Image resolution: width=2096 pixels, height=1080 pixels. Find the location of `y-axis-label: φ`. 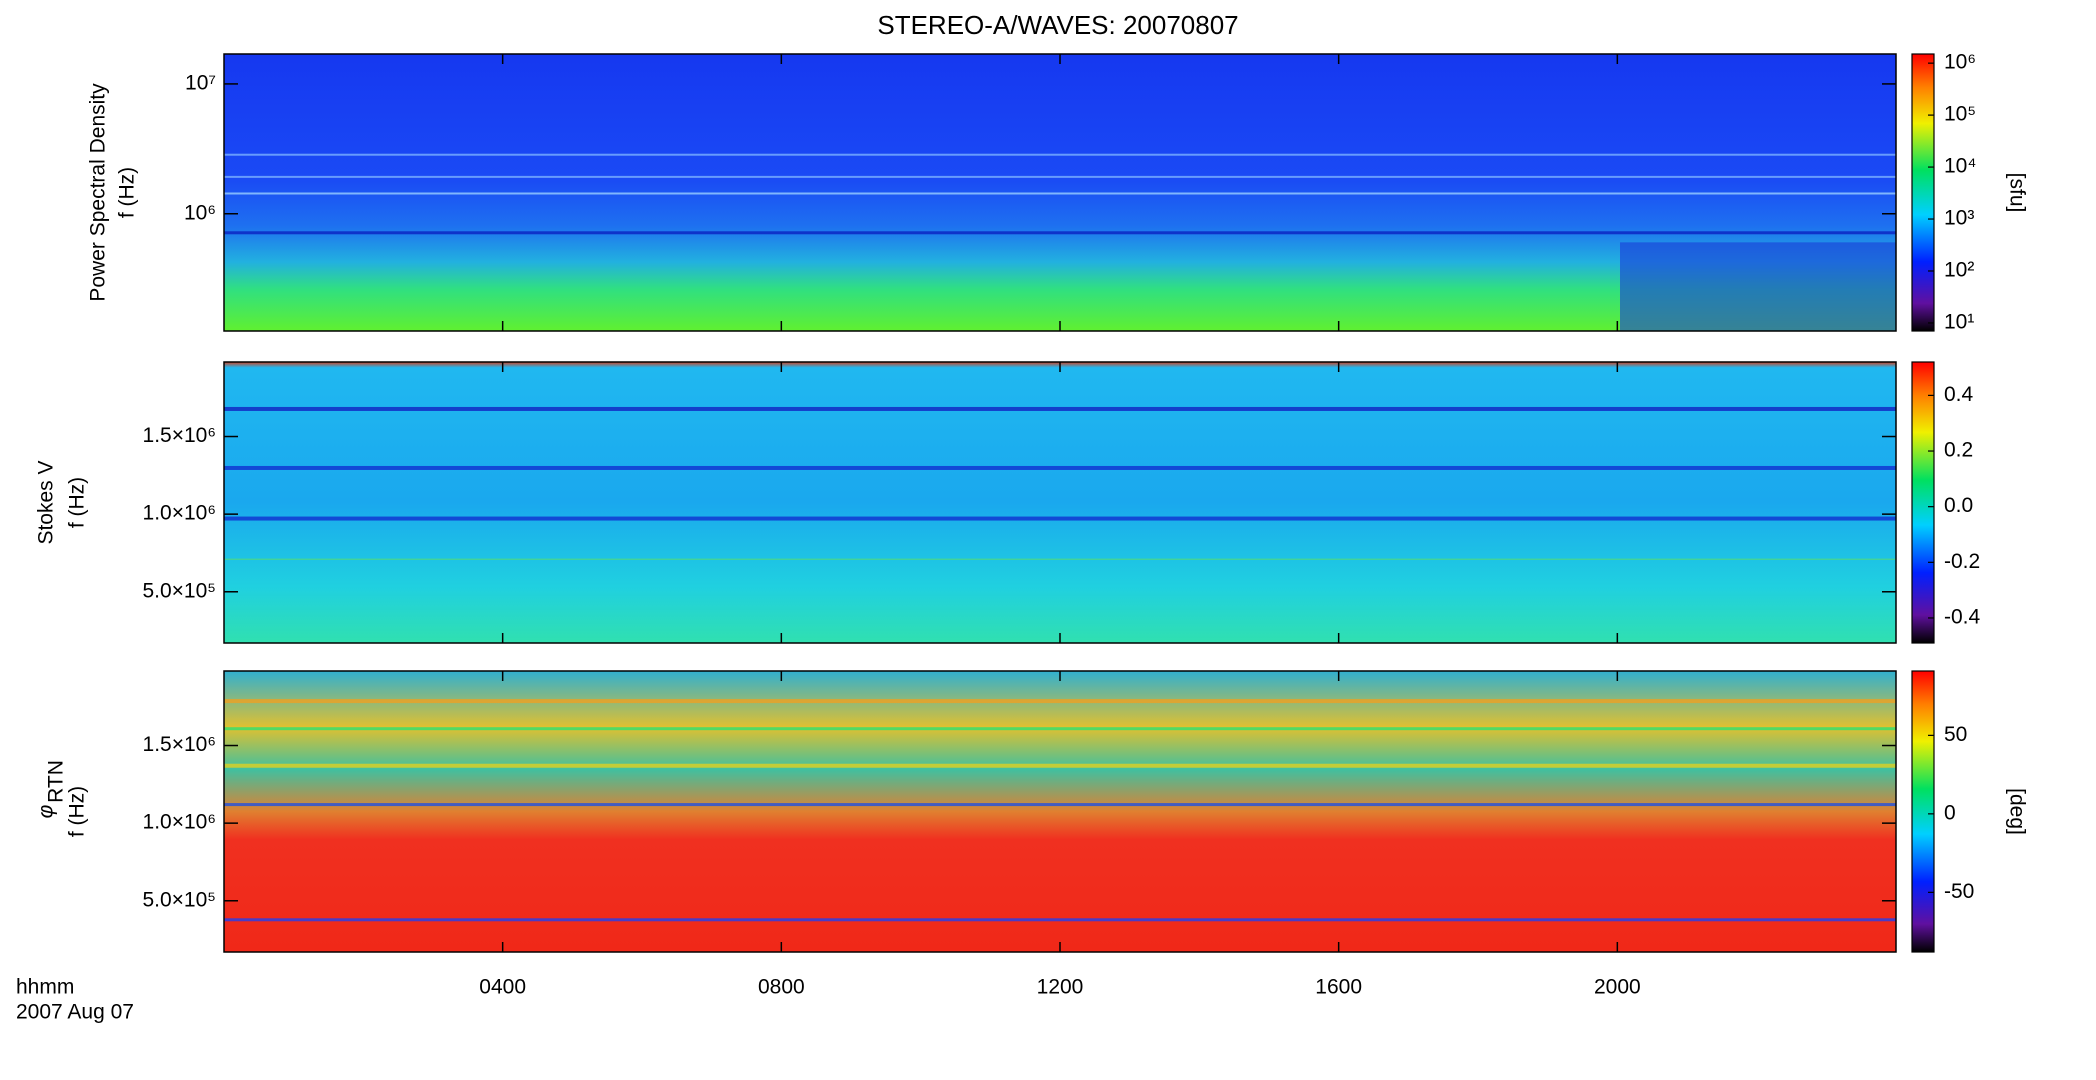

y-axis-label: φ is located at coordinates (46, 811).